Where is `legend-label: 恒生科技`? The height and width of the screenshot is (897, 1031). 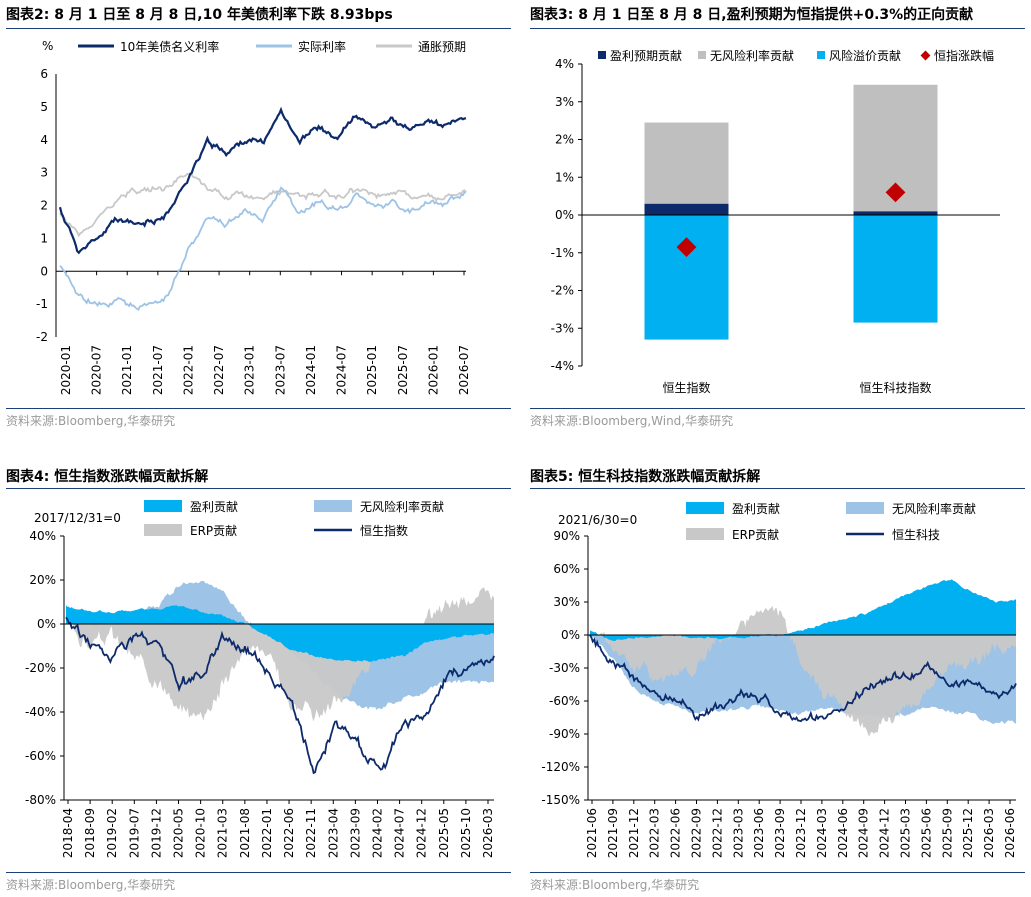
legend-label: 恒生科技 is located at coordinates (916, 535).